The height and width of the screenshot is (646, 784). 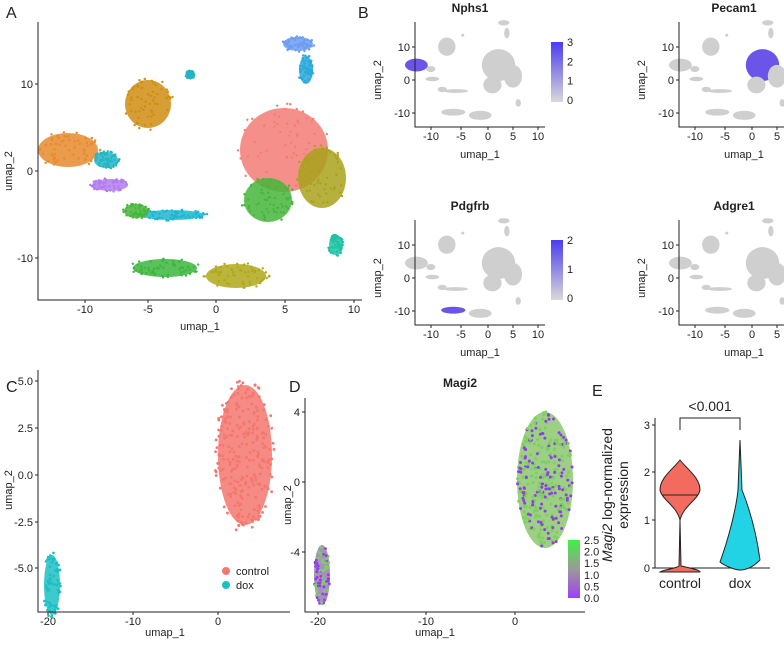 I want to click on axis, so click(x=444, y=505).